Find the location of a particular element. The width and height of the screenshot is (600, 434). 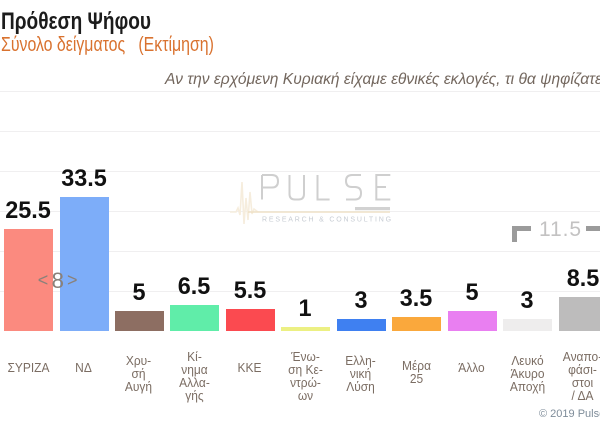

svg-text: RESEARCH & CONSULTING is located at coordinates (327, 220).